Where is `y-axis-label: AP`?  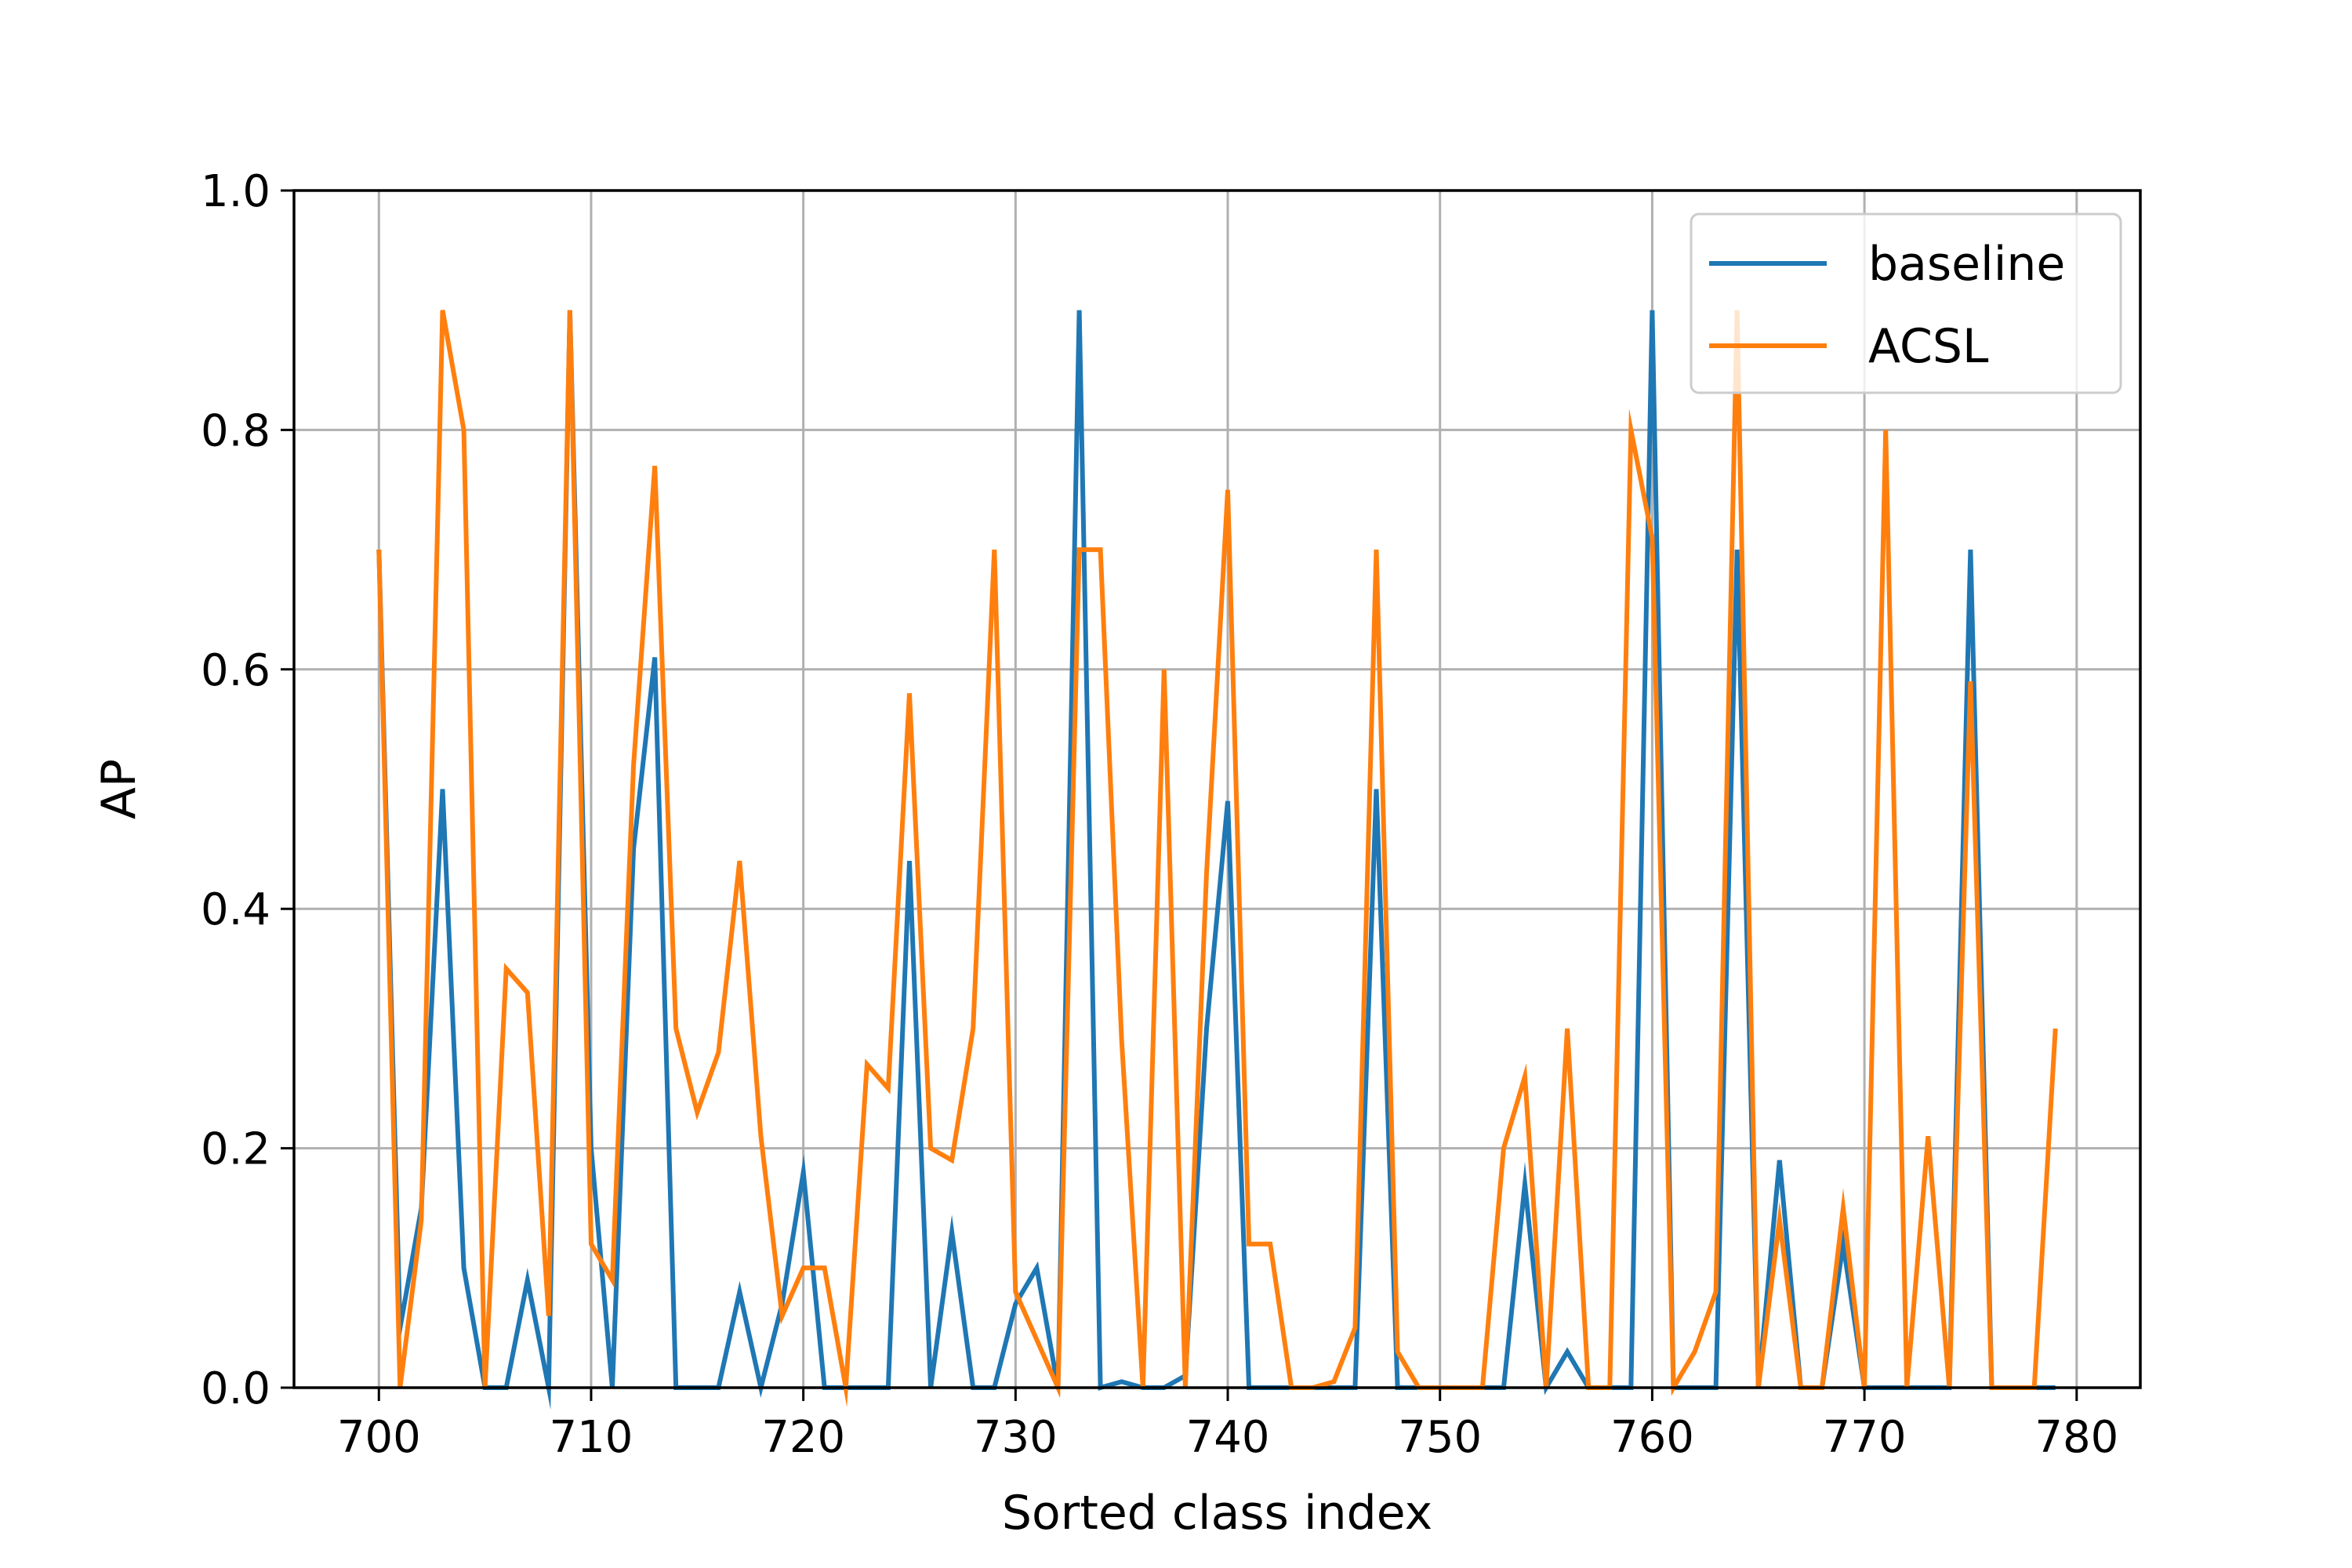 y-axis-label: AP is located at coordinates (119, 789).